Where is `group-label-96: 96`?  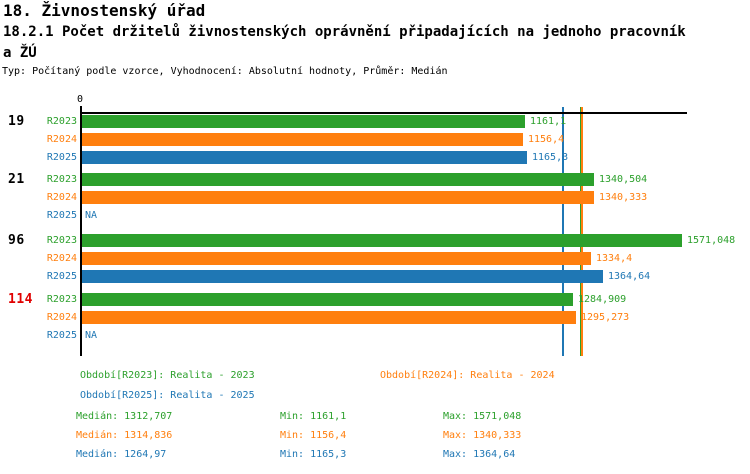
group-label-96: 96 is located at coordinates (16, 240).